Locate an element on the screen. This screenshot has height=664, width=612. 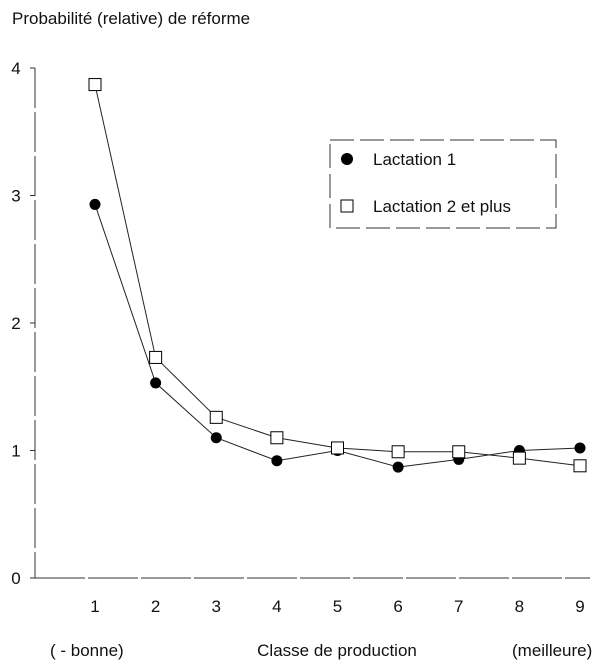
x-tick-label: 1 is located at coordinates (94, 606).